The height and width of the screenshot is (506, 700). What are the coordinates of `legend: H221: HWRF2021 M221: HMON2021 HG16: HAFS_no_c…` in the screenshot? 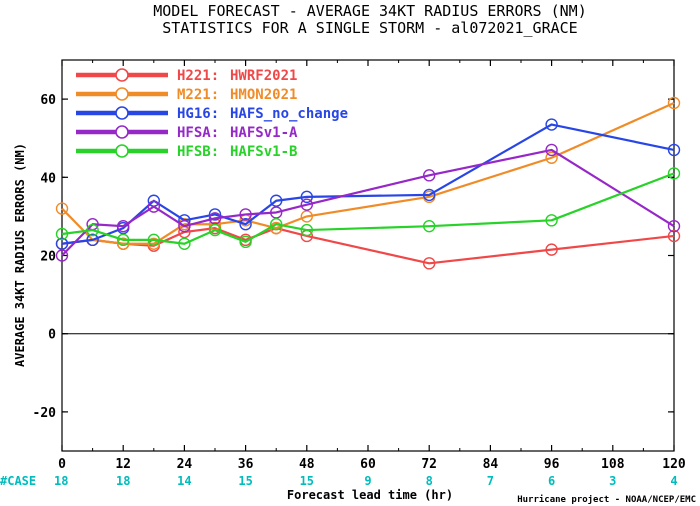 It's located at (212, 114).